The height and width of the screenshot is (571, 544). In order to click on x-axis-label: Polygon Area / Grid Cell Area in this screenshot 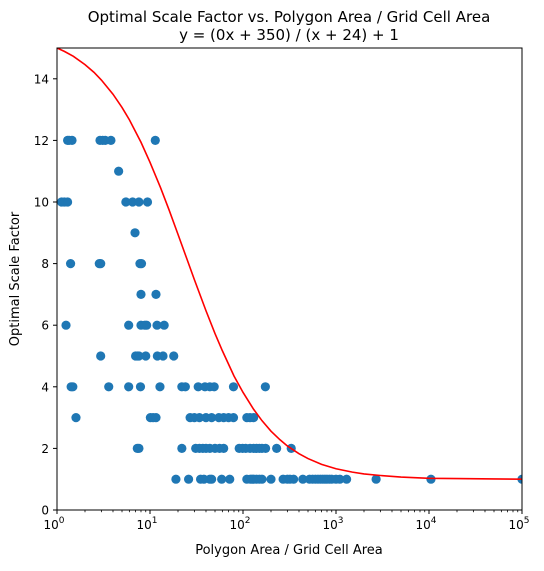, I will do `click(289, 550)`.